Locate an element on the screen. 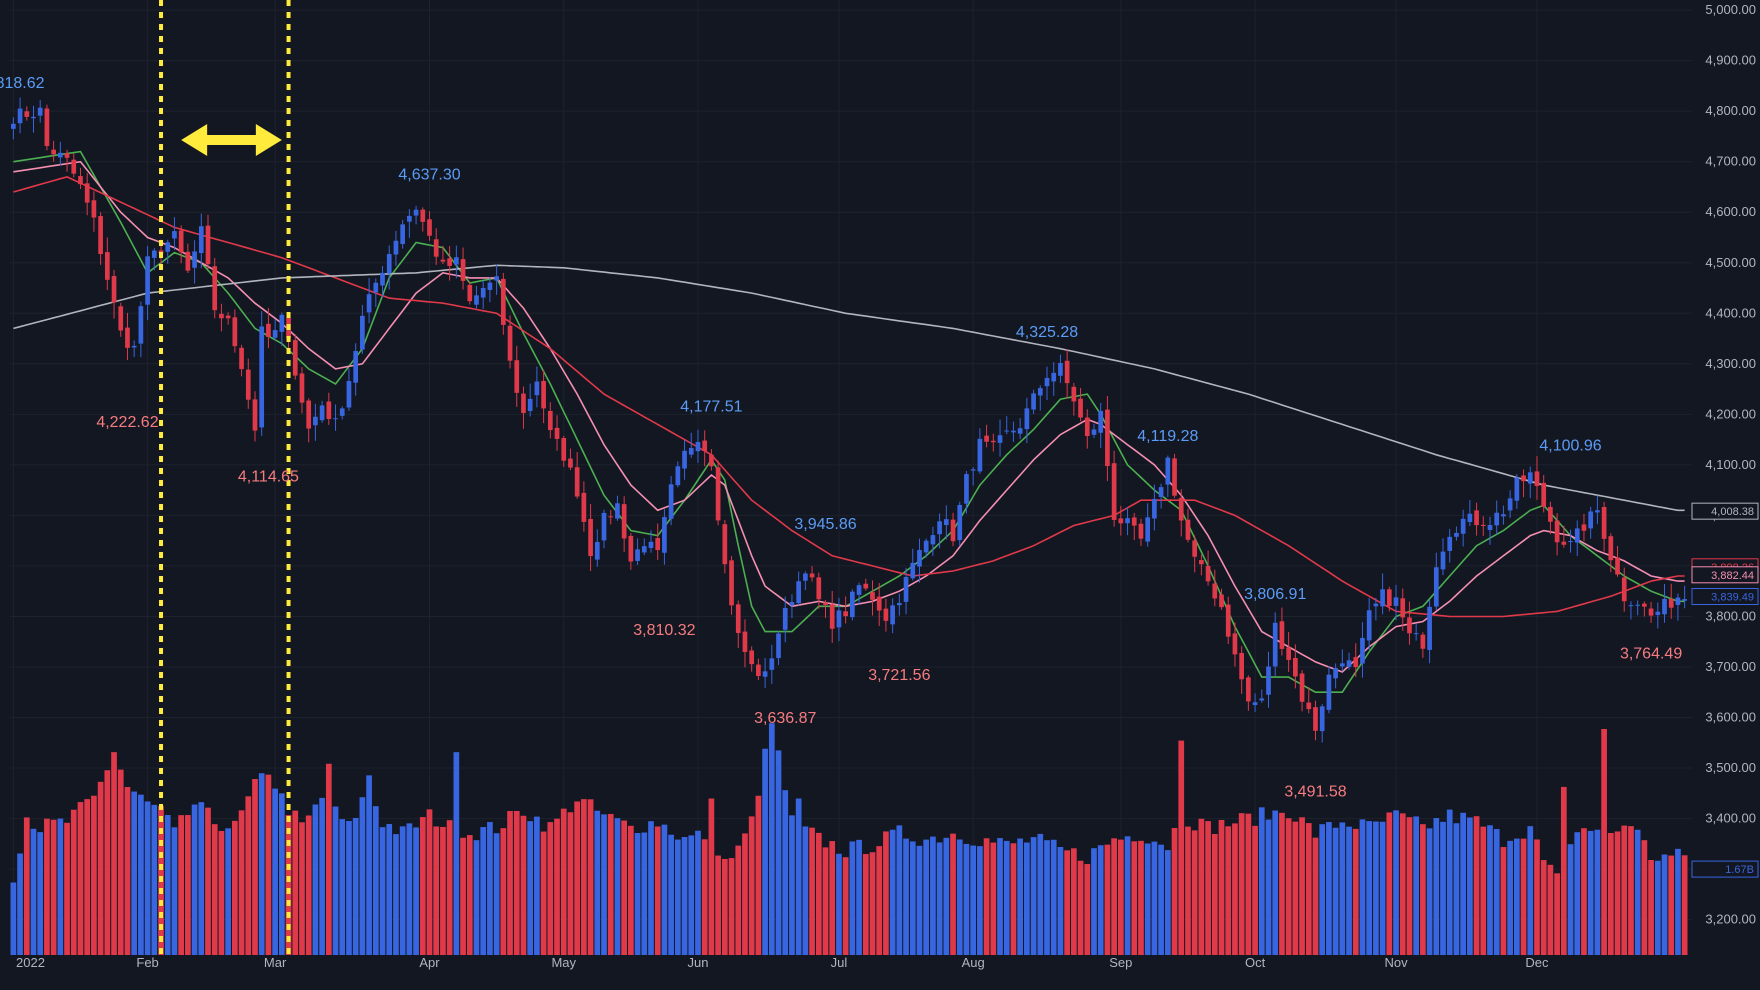 Image resolution: width=1760 pixels, height=990 pixels. y-tick-label: 3,800.00 is located at coordinates (1730, 615).